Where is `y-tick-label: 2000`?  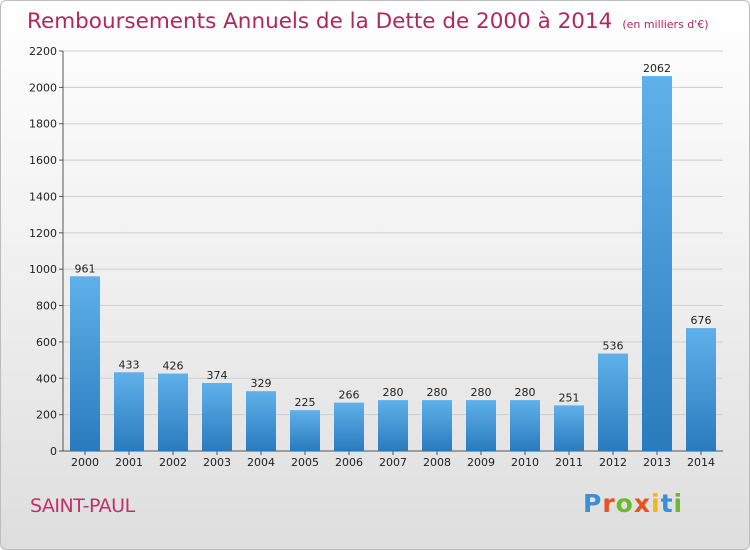 y-tick-label: 2000 is located at coordinates (43, 87).